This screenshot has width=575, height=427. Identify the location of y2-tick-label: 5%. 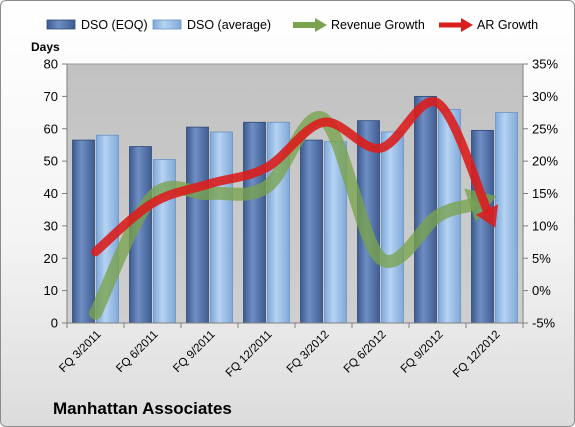
(541, 258).